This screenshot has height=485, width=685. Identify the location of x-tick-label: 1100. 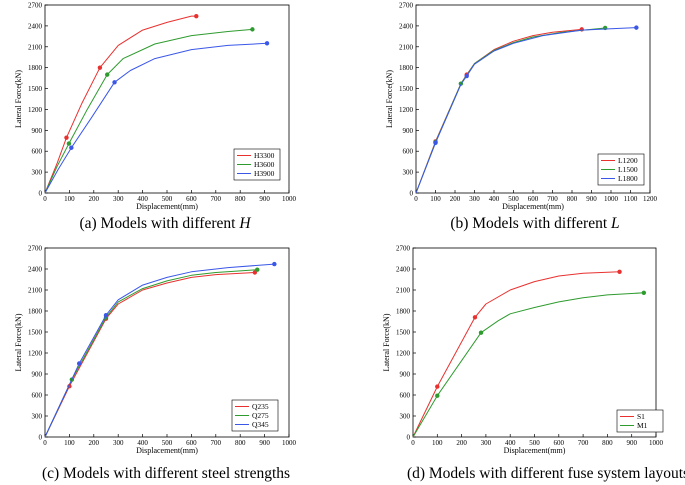
(631, 199).